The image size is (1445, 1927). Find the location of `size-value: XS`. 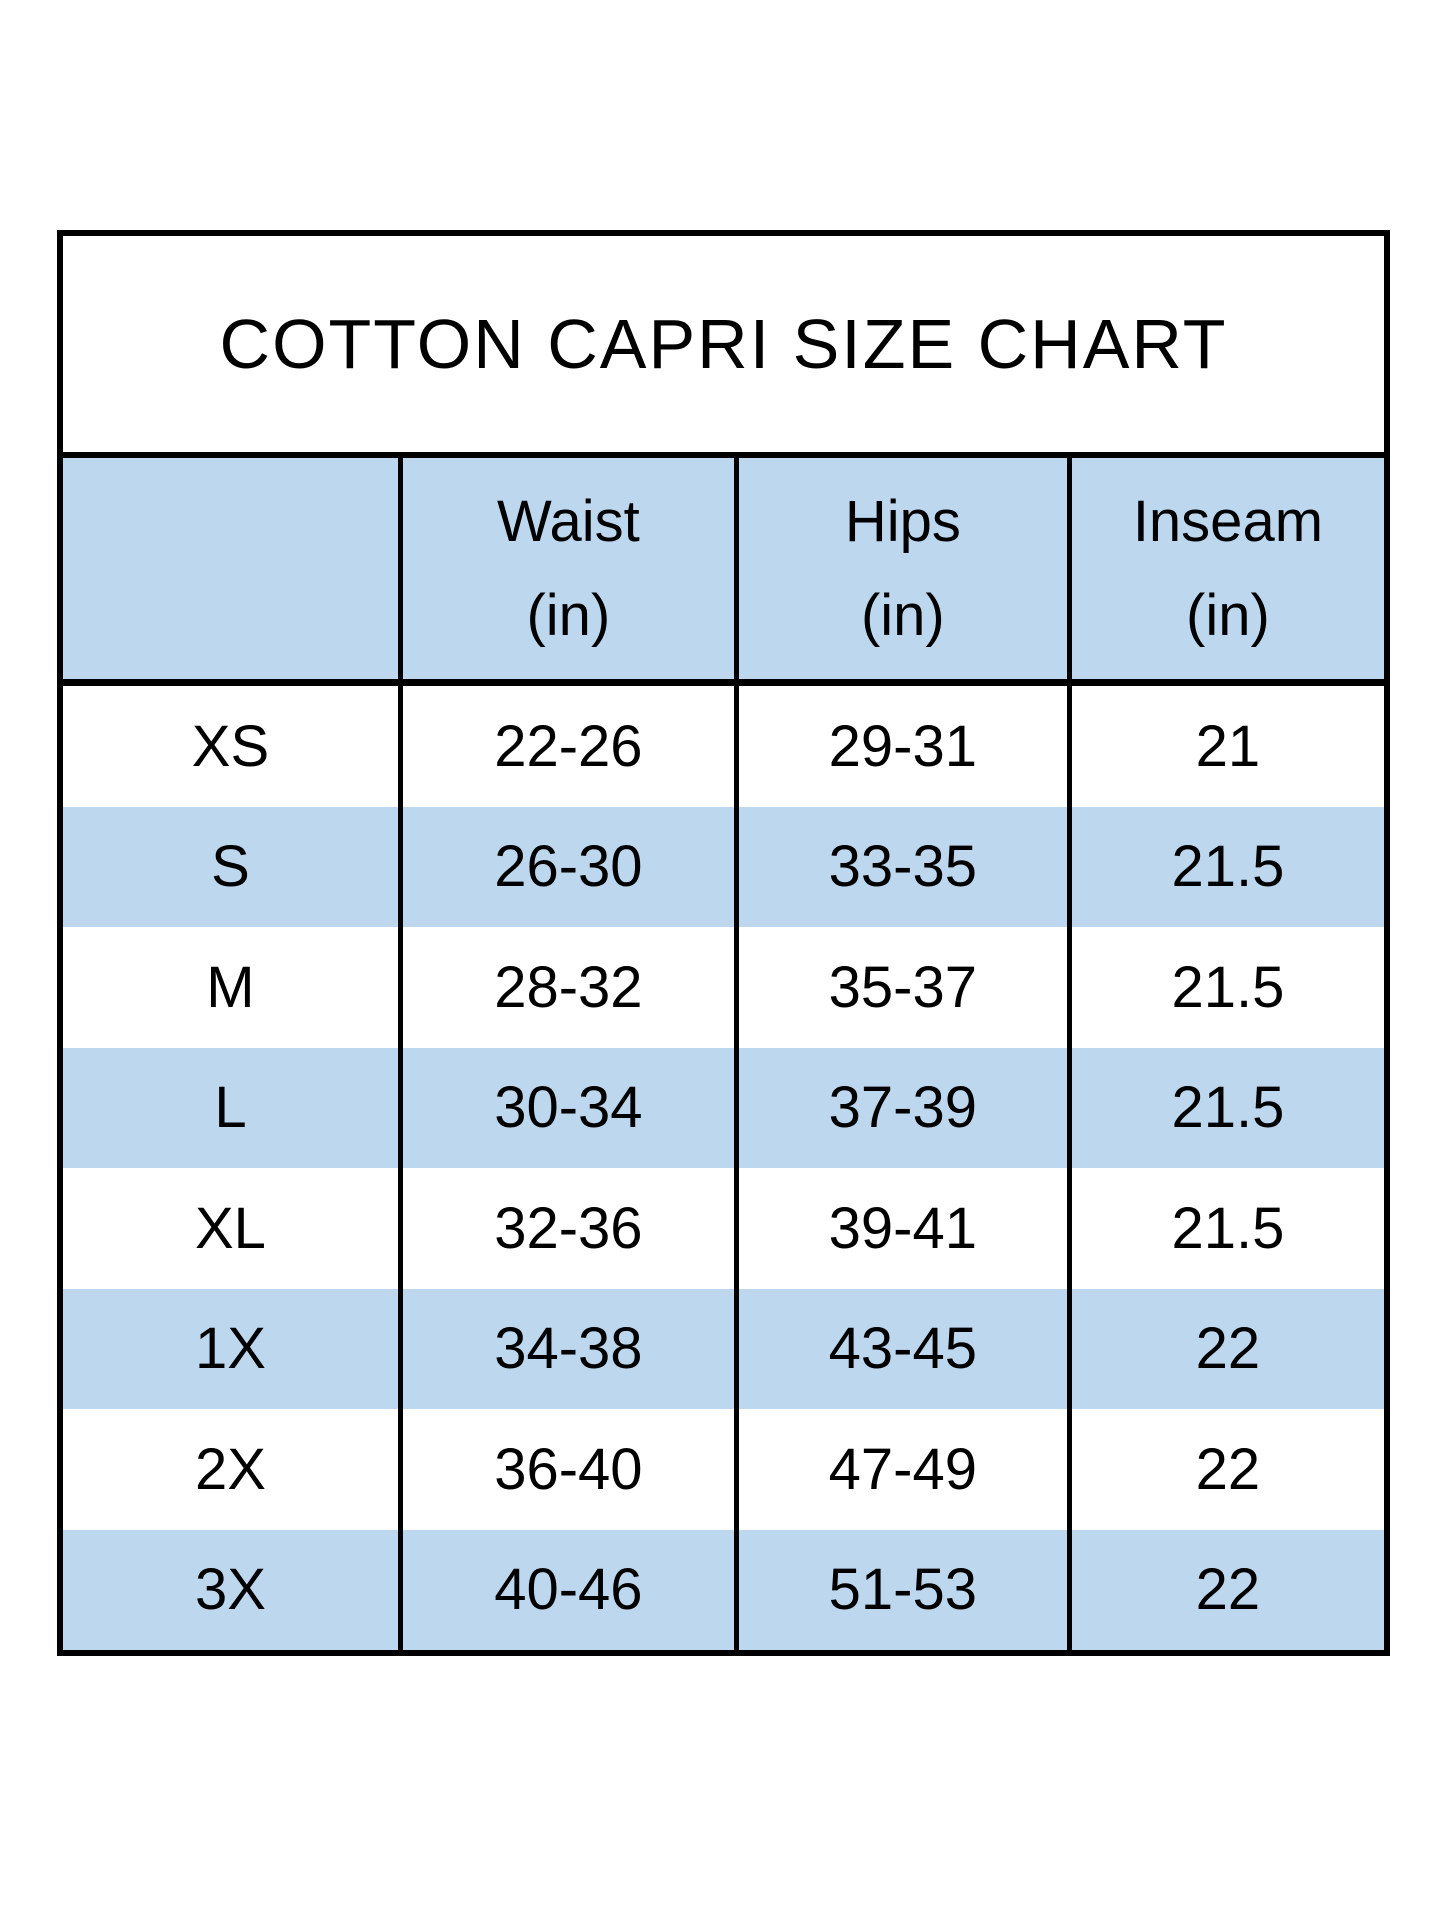

size-value: XS is located at coordinates (230, 746).